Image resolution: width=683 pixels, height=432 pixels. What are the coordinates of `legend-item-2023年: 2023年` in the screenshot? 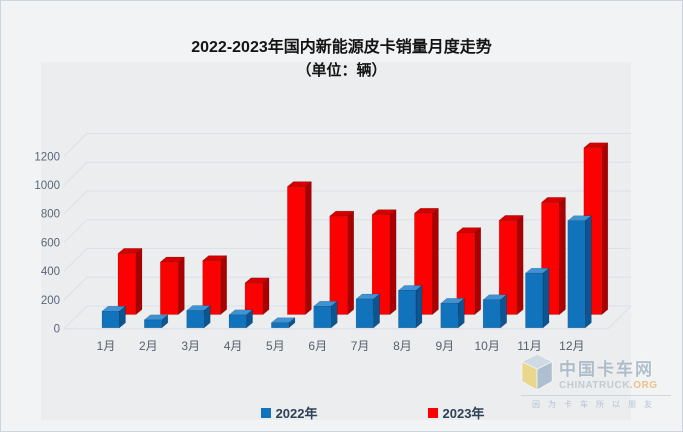 It's located at (456, 412).